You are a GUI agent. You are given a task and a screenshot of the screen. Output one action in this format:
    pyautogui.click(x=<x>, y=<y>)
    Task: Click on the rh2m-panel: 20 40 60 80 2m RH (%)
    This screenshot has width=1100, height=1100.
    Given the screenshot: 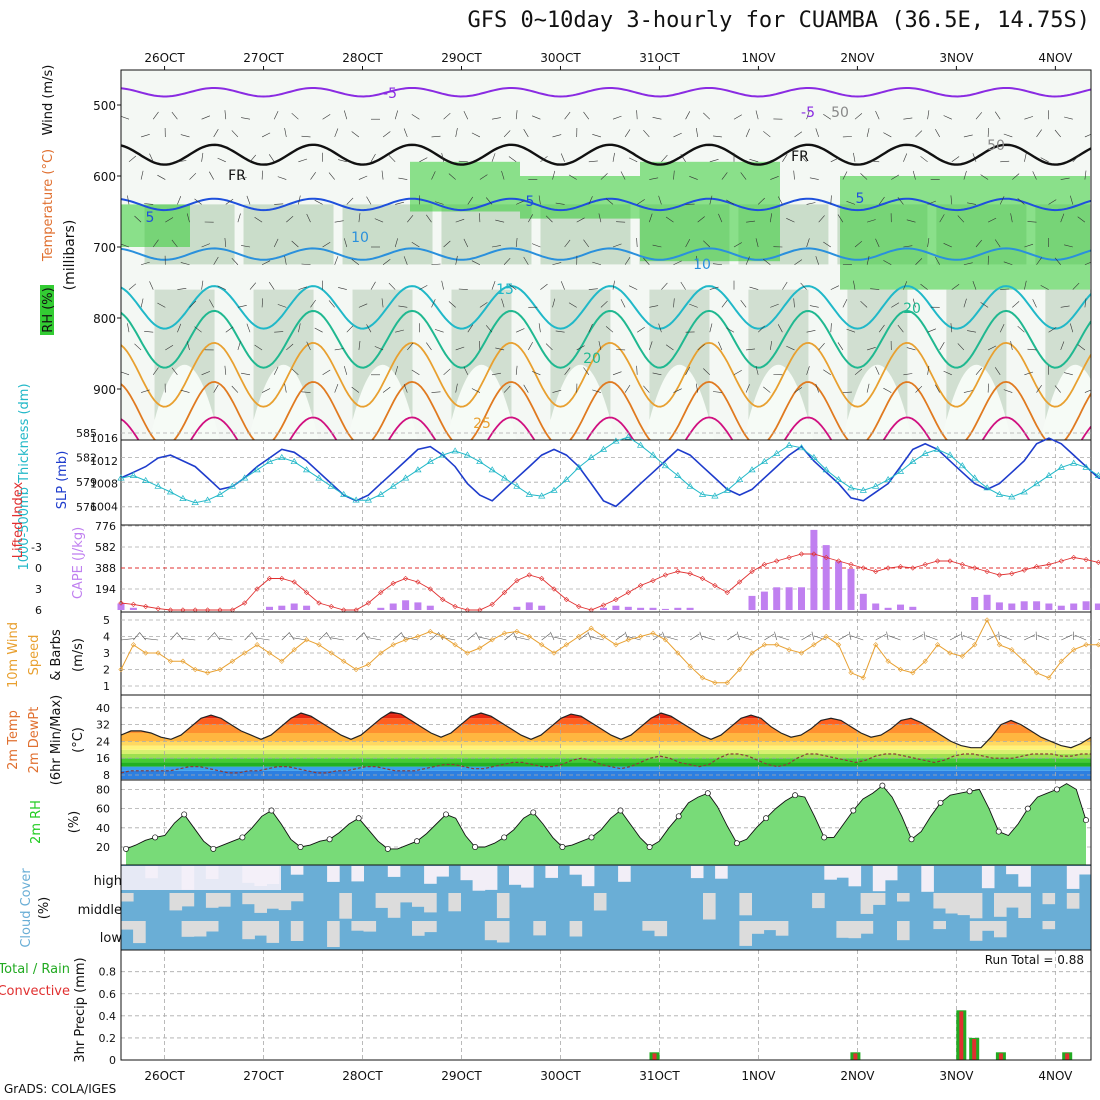 What is the action you would take?
    pyautogui.click(x=560, y=822)
    